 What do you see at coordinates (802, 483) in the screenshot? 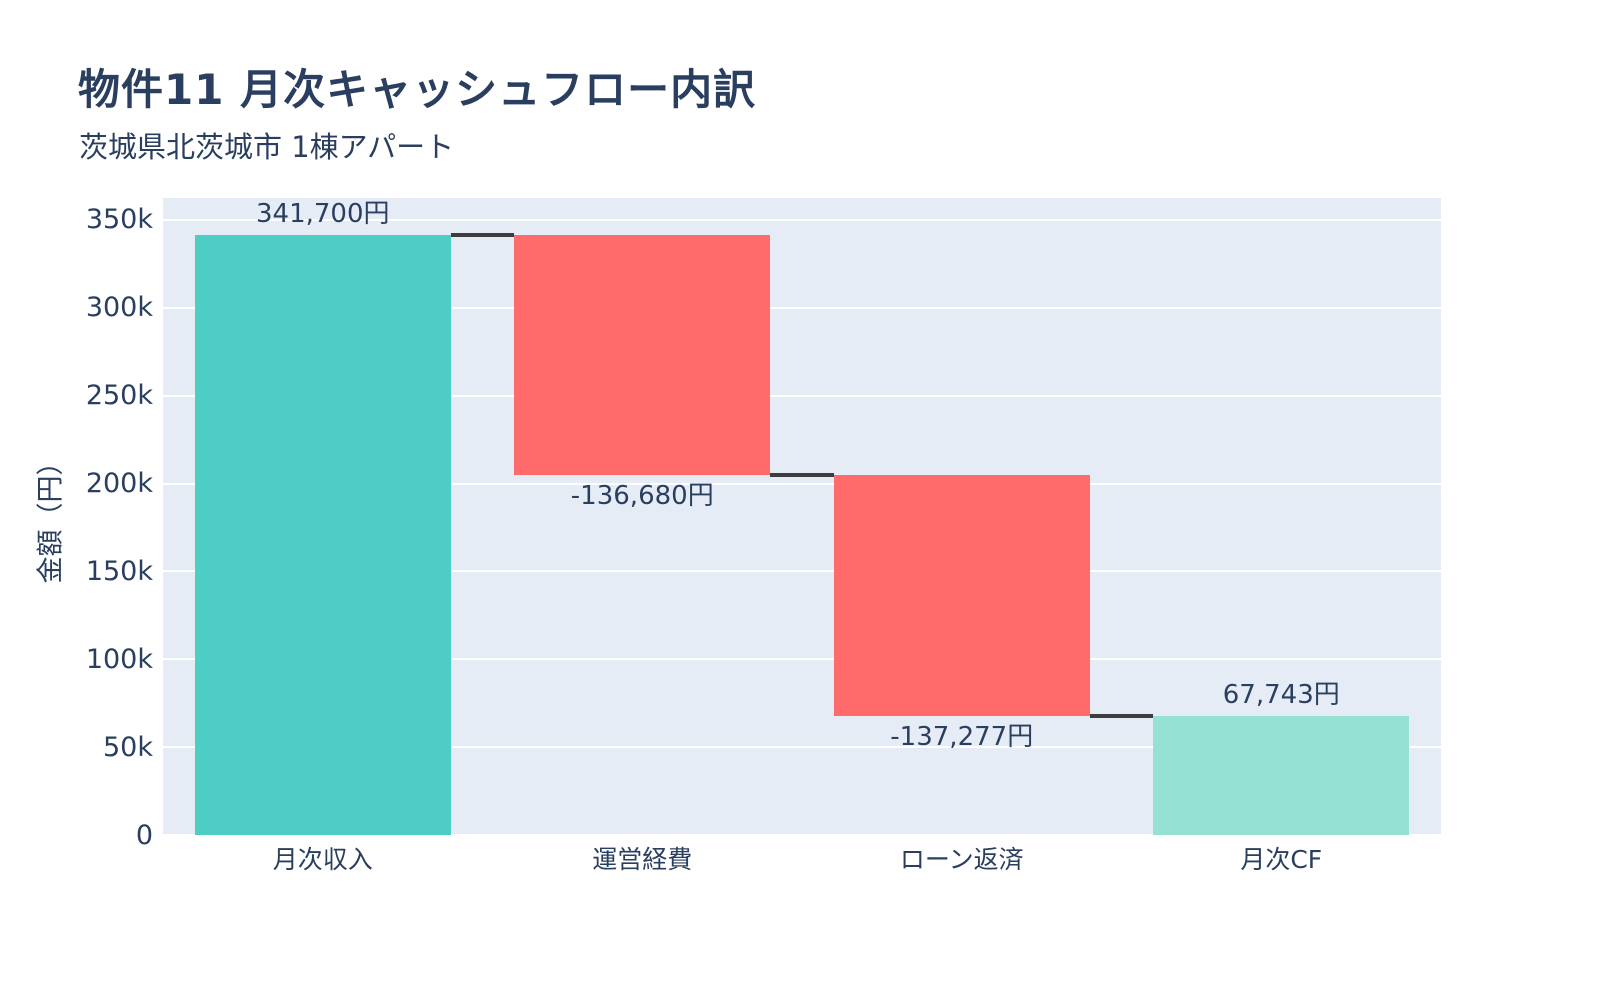
I see `gridline-200k` at bounding box center [802, 483].